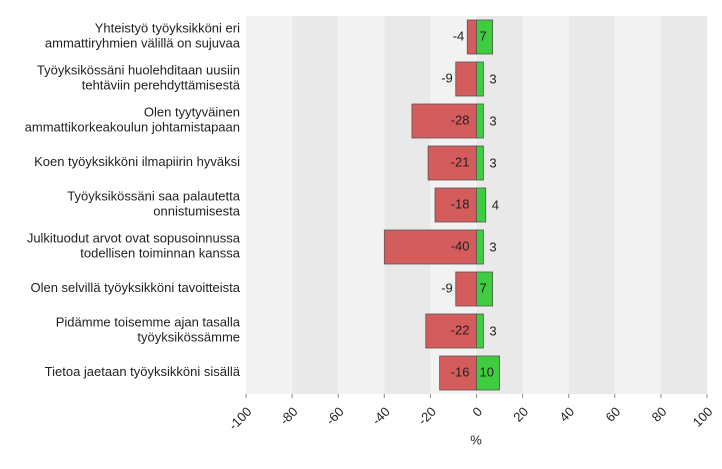  What do you see at coordinates (460, 203) in the screenshot?
I see `value-label: -18` at bounding box center [460, 203].